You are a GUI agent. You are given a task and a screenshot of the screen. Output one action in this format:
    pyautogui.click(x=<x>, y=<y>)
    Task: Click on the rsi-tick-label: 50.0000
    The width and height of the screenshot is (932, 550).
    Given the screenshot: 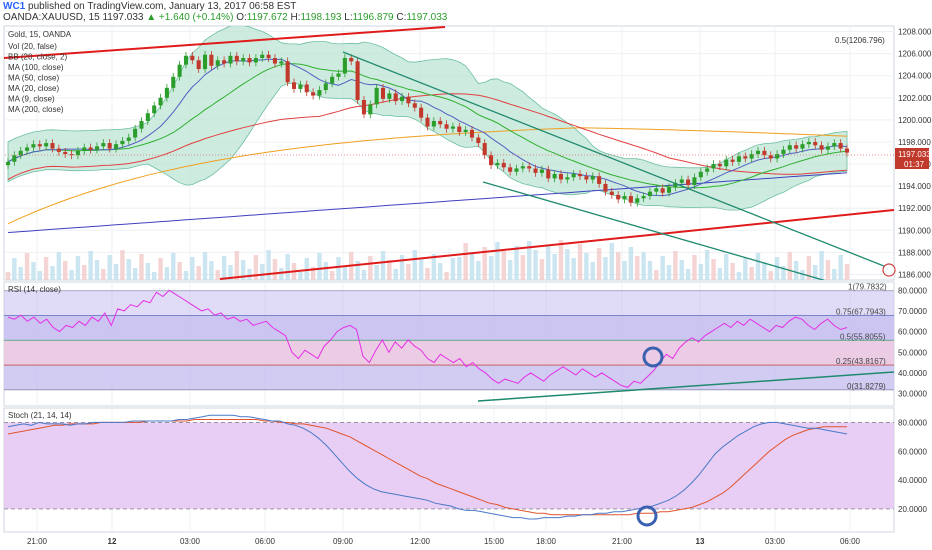 What is the action you would take?
    pyautogui.click(x=912, y=352)
    